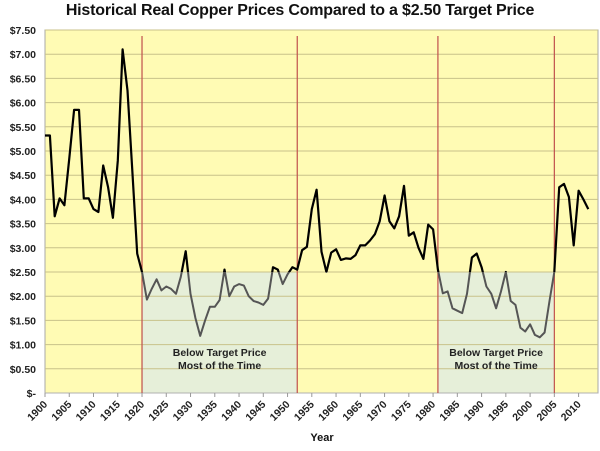 This screenshot has height=451, width=600. I want to click on x-tick-label: 1960, so click(328, 411).